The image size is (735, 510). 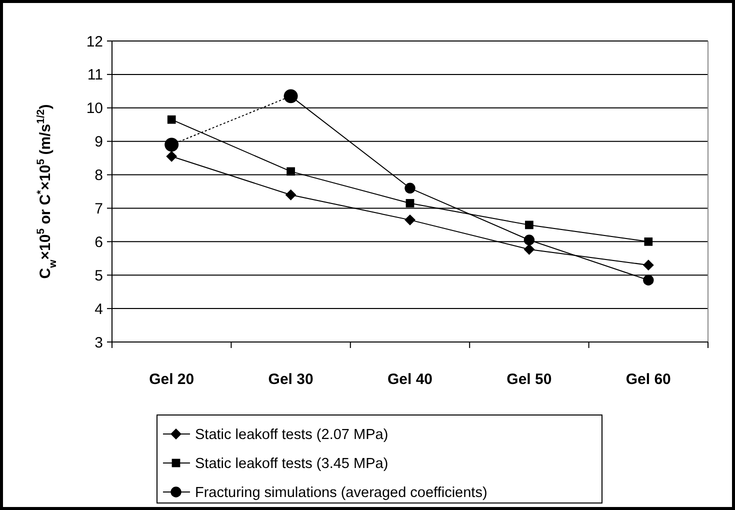 I want to click on x-tick-label: Gel 60, so click(x=648, y=379).